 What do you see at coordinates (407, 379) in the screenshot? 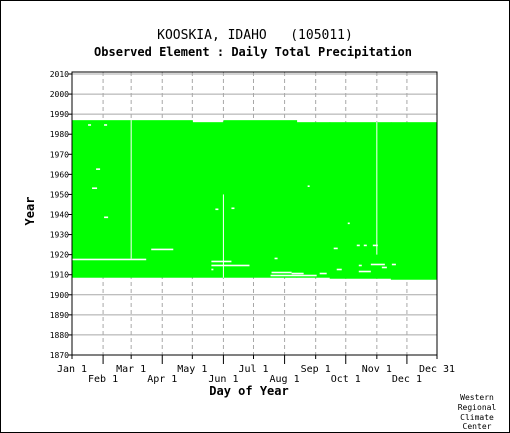
I see `x-tick-label: Dec 1` at bounding box center [407, 379].